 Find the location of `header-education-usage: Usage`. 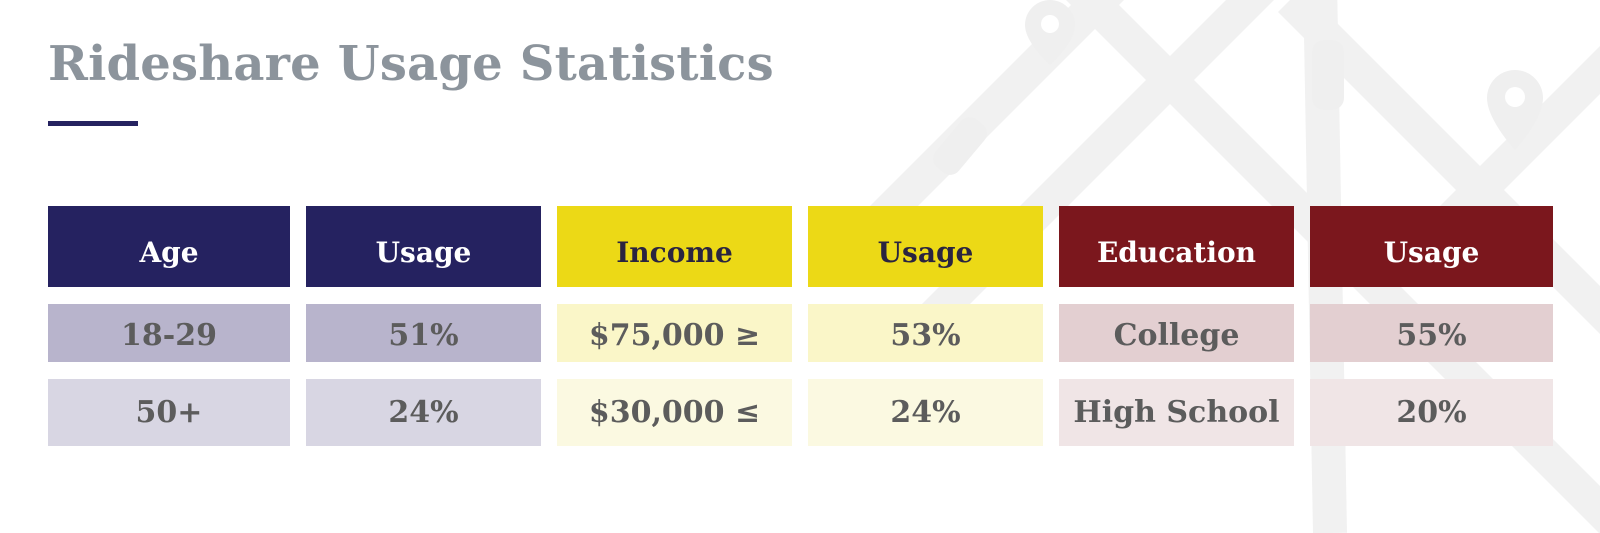

header-education-usage: Usage is located at coordinates (1431, 246).